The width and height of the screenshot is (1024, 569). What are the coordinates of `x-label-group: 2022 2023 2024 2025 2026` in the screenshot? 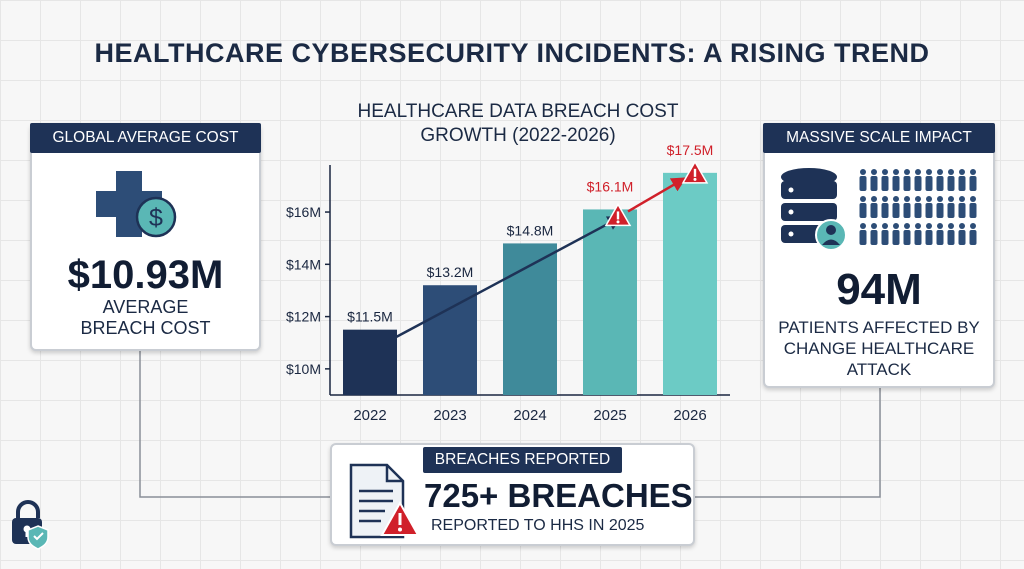 It's located at (529, 415).